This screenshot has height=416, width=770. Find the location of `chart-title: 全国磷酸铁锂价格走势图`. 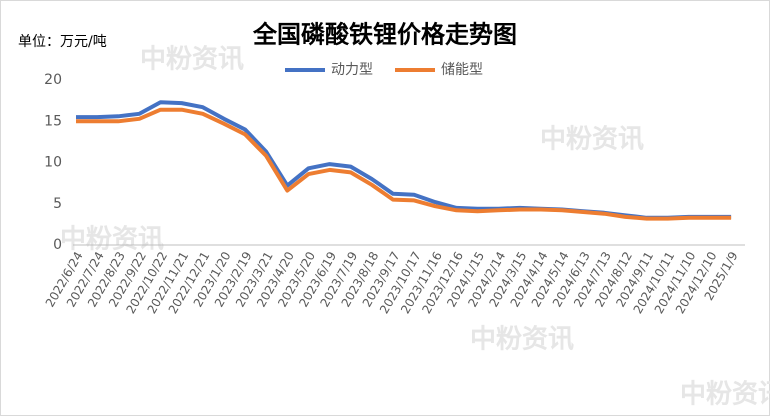

chart-title: 全国磷酸铁锂价格走势图 is located at coordinates (384, 34).